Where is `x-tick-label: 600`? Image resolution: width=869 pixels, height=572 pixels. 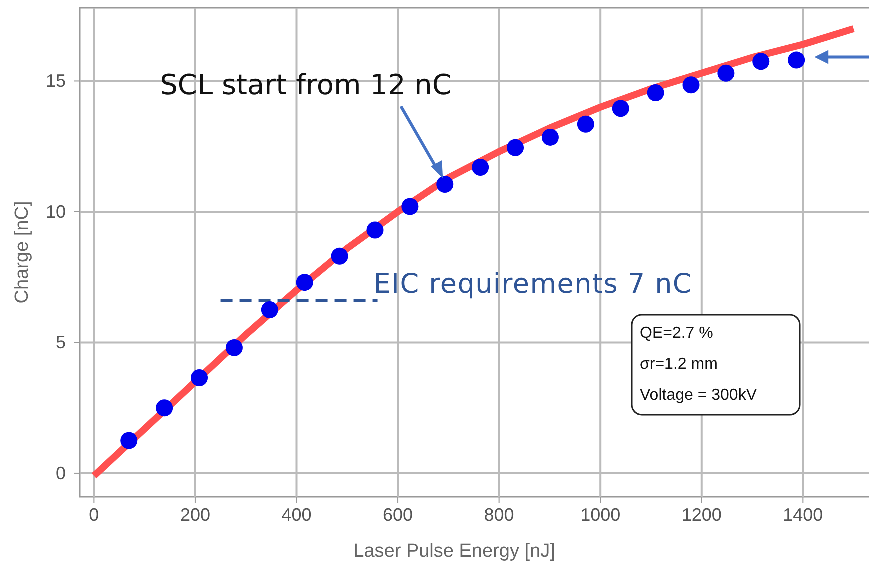
x-tick-label: 600 is located at coordinates (398, 515).